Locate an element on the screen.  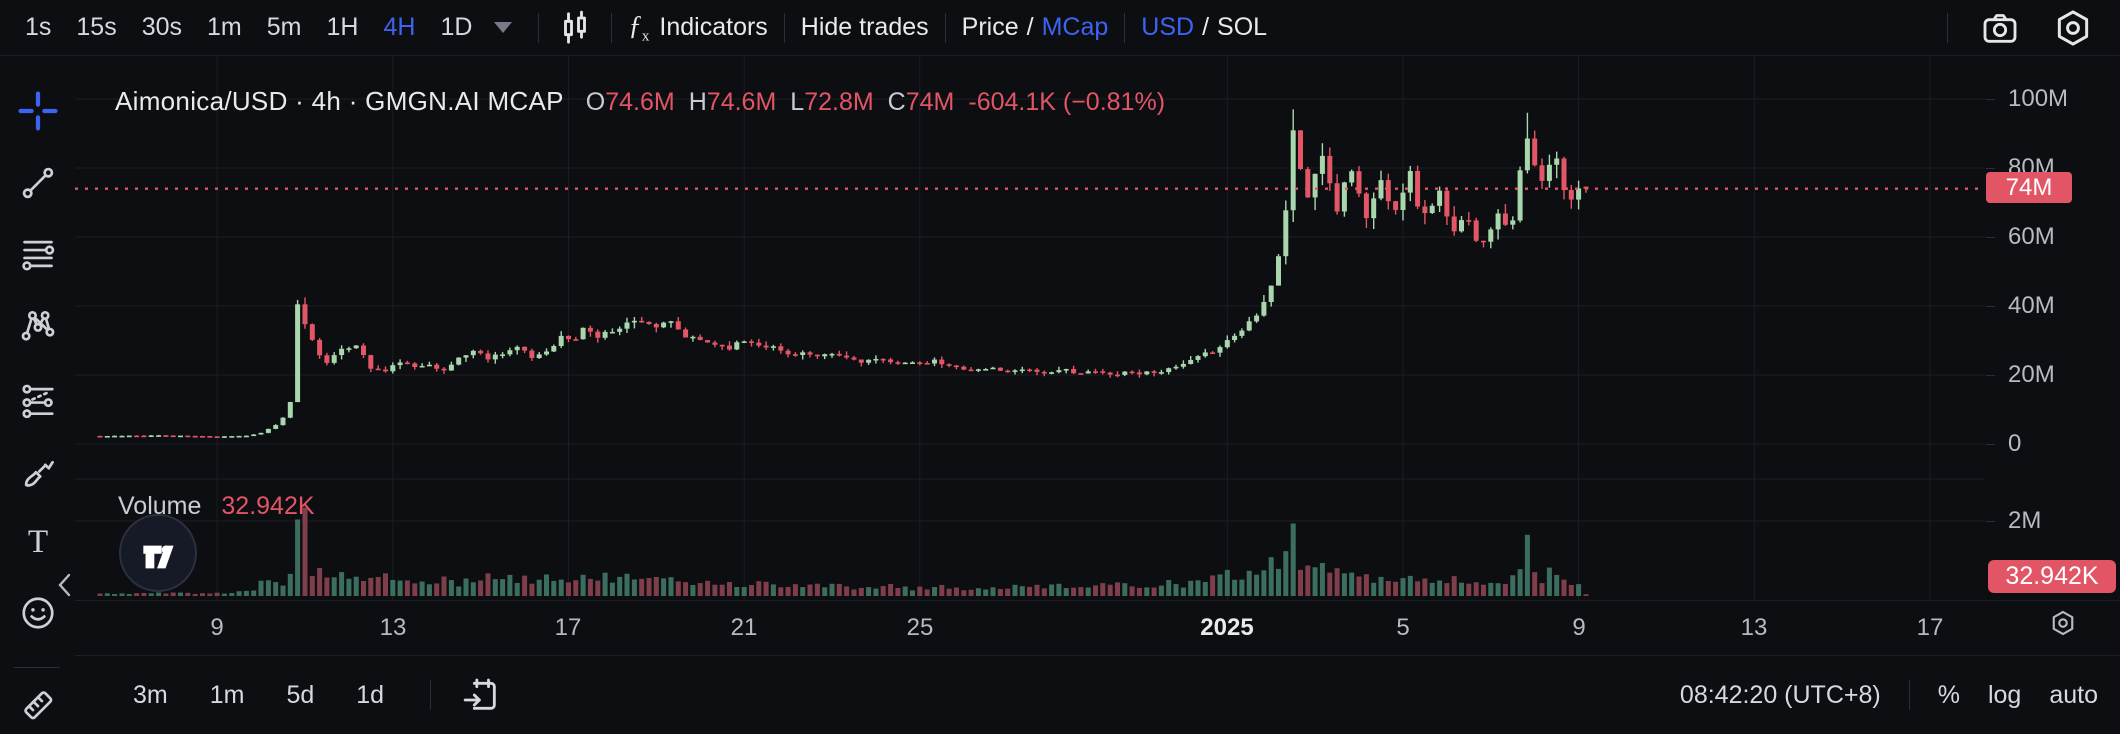
emoji-icon is located at coordinates (38, 615).